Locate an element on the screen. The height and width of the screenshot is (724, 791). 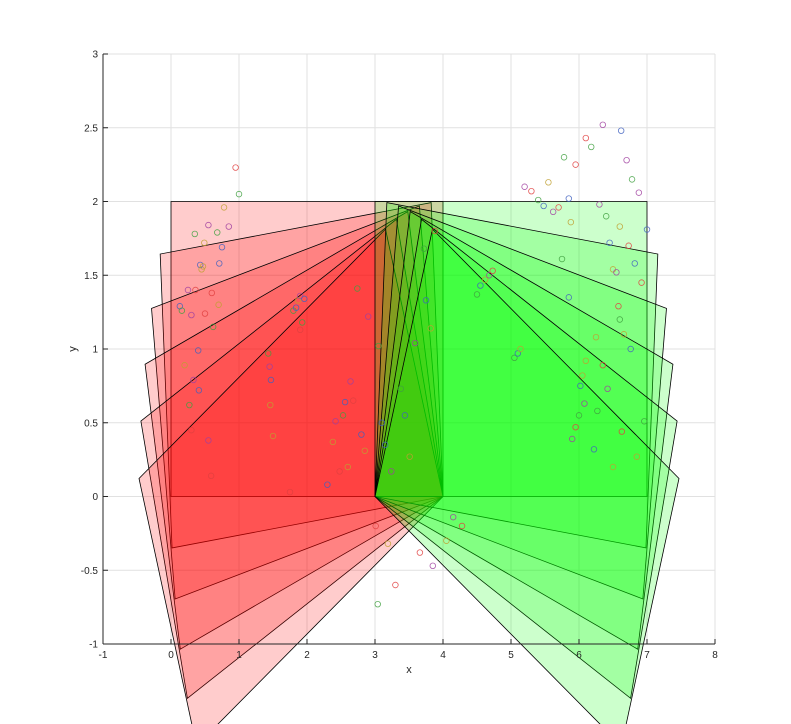
y-tick-label: 1 is located at coordinates (95, 350).